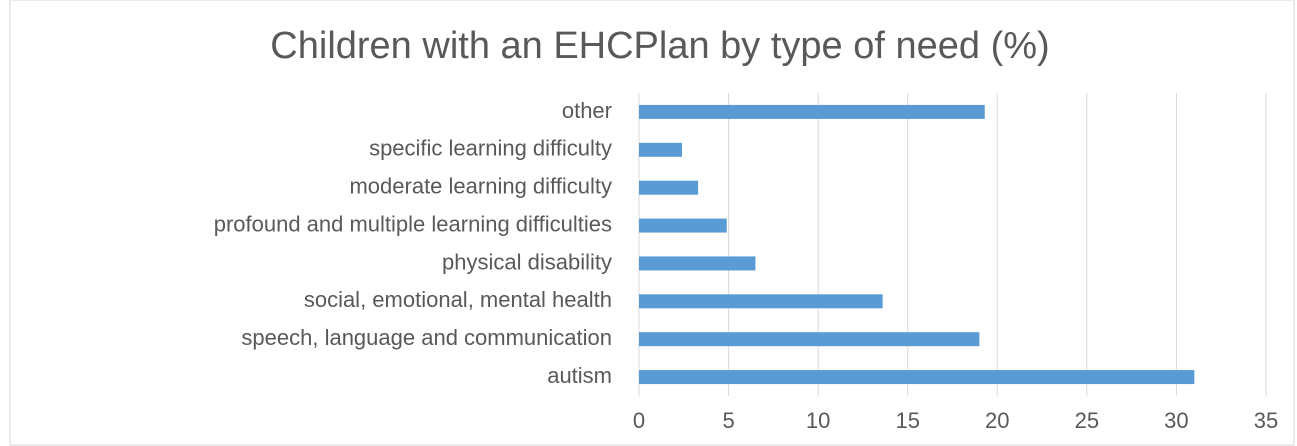 This screenshot has height=446, width=1297. Describe the element at coordinates (1176, 420) in the screenshot. I see `x-tick-label: 30` at that location.